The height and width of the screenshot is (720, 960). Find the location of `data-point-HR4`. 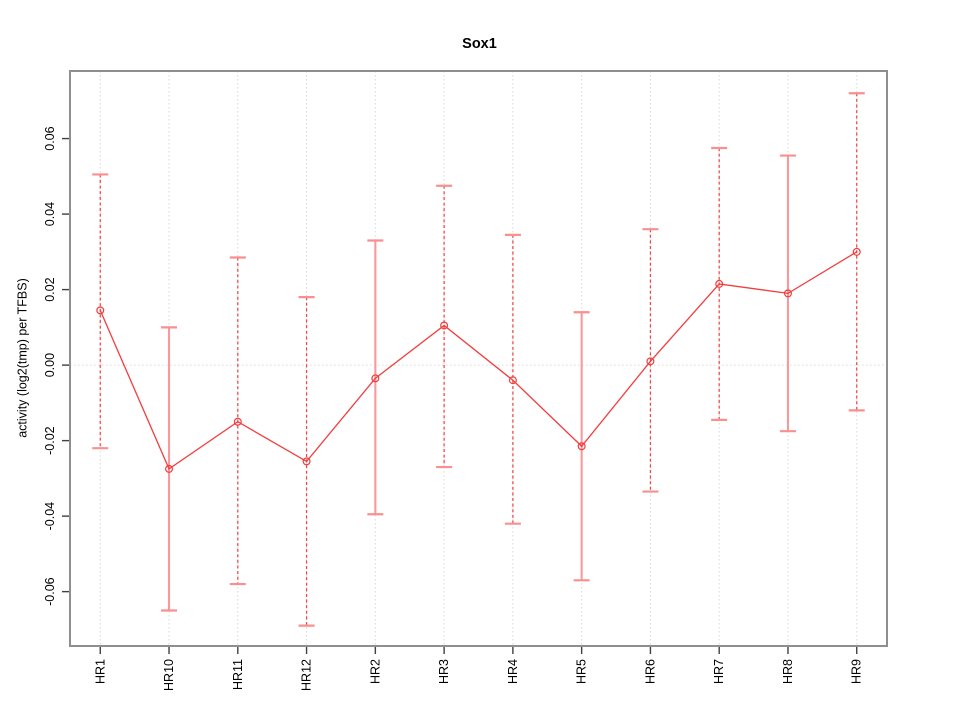

data-point-HR4 is located at coordinates (512, 380).